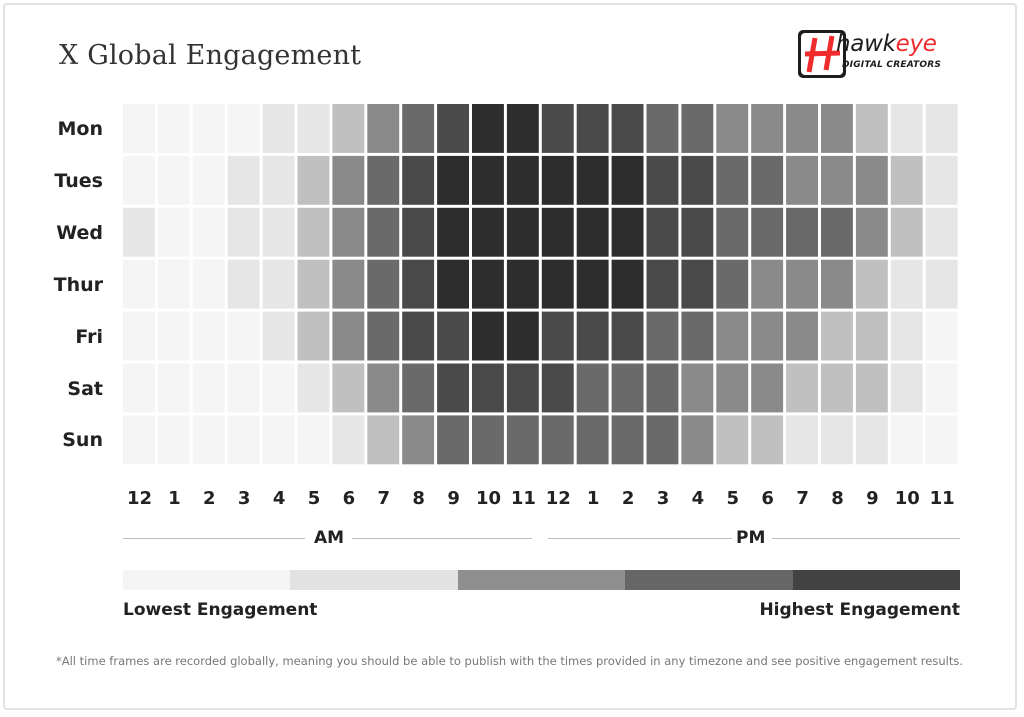 The height and width of the screenshot is (717, 1024). I want to click on hour-label-7: 7, so click(384, 498).